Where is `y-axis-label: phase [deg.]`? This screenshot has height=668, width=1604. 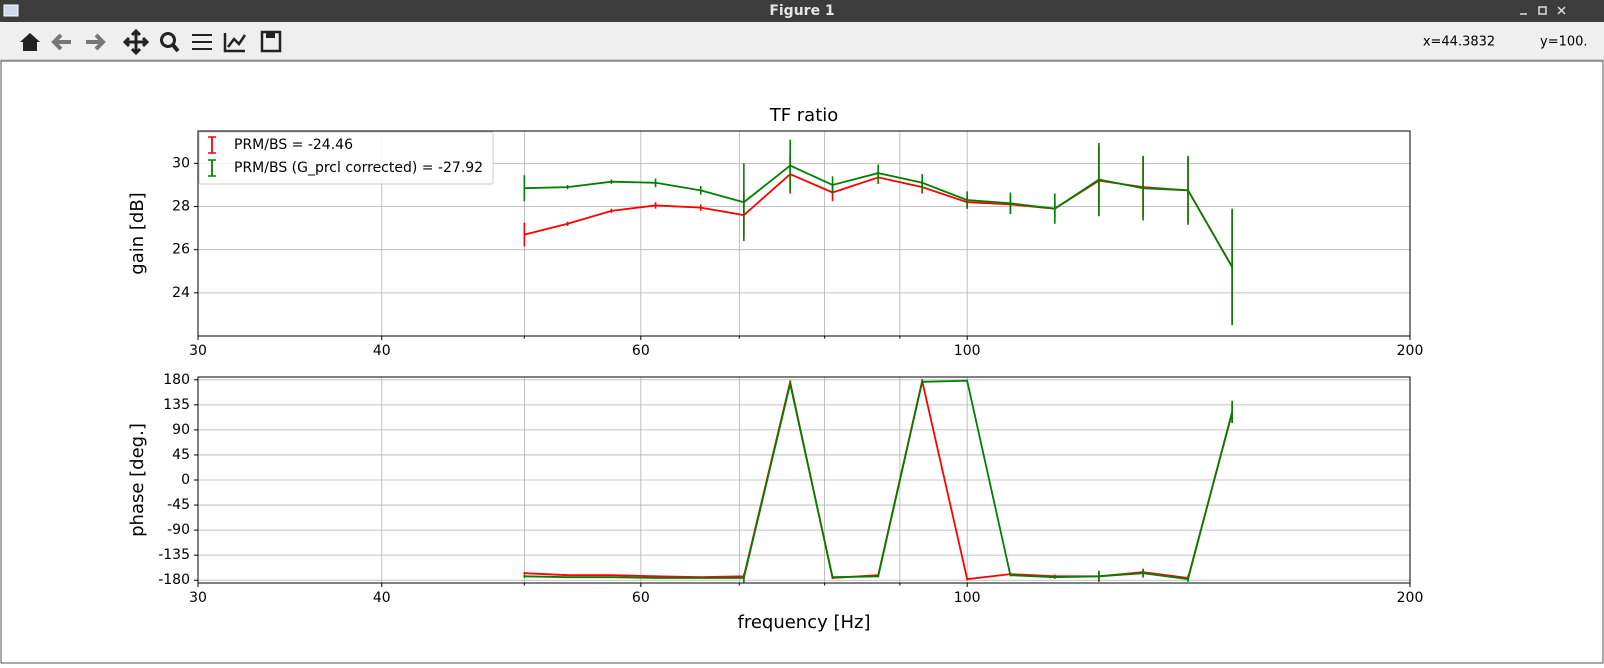 y-axis-label: phase [deg.] is located at coordinates (137, 480).